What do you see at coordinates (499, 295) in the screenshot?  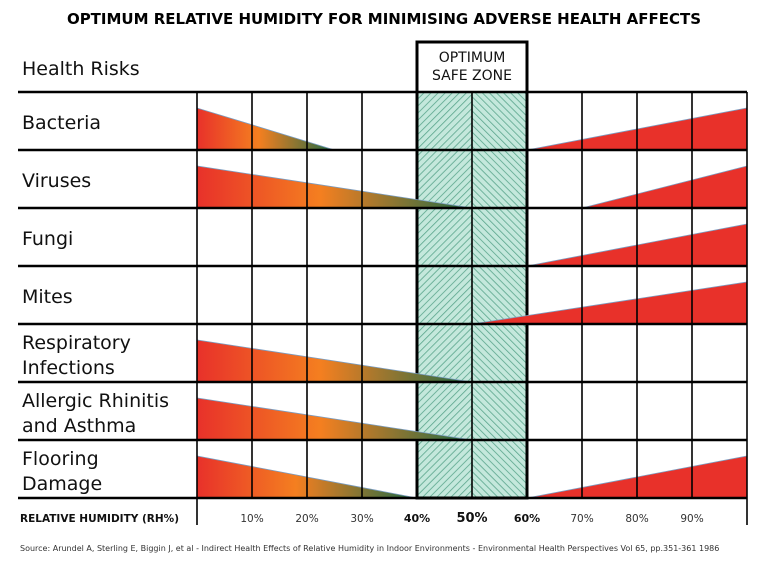 I see `safe-zone-hatch-right` at bounding box center [499, 295].